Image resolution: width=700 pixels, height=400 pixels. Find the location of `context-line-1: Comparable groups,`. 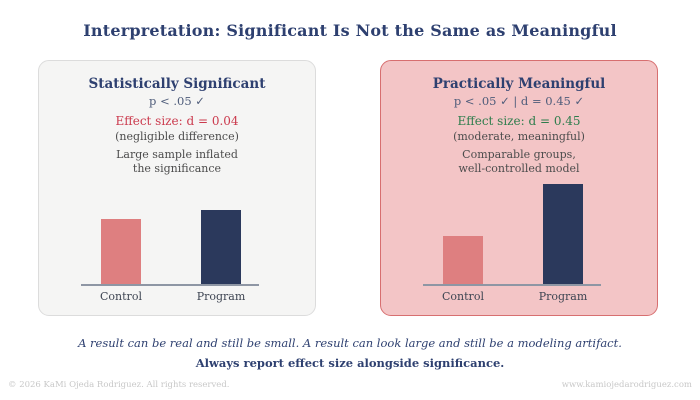

context-line-1: Comparable groups, is located at coordinates (519, 154).